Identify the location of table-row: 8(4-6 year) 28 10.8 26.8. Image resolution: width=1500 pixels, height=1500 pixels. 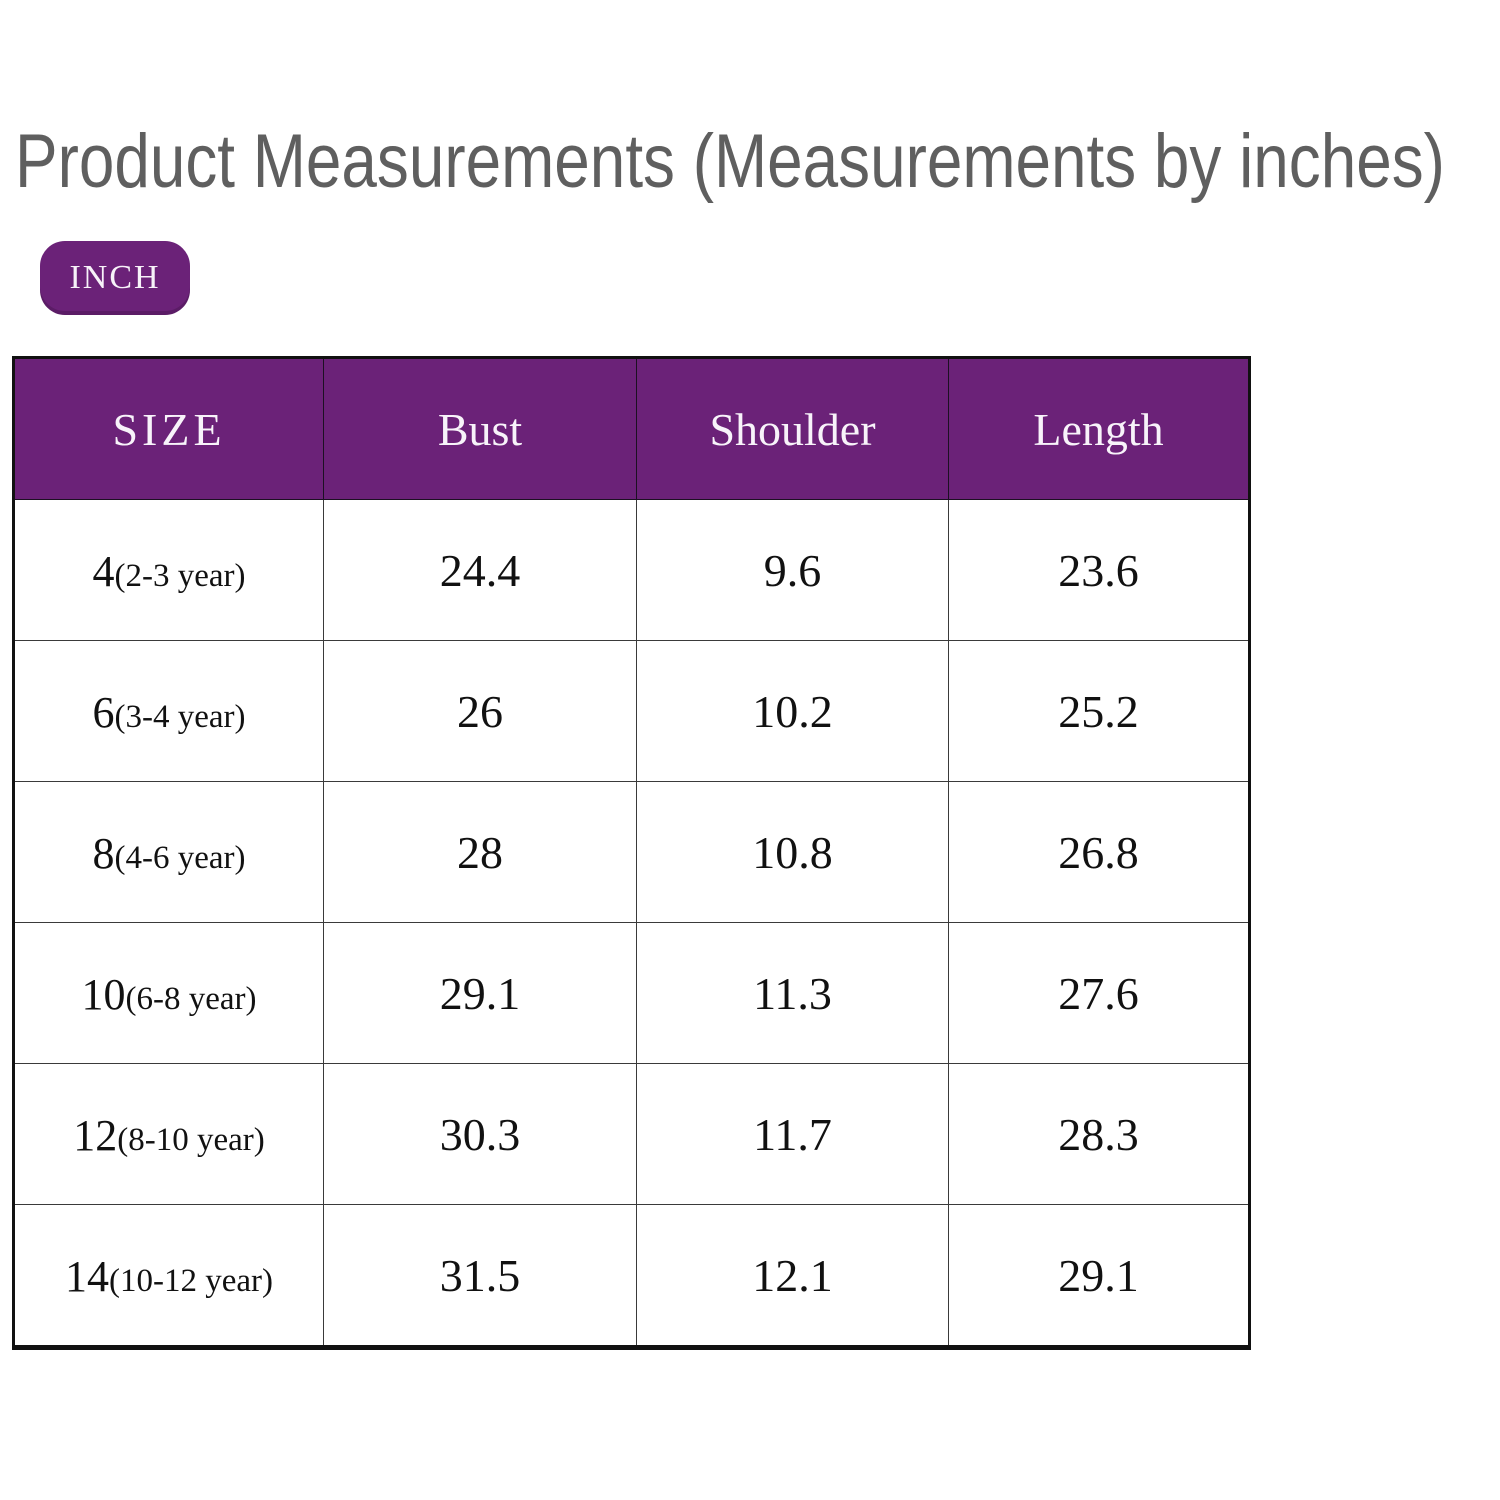
(631, 852).